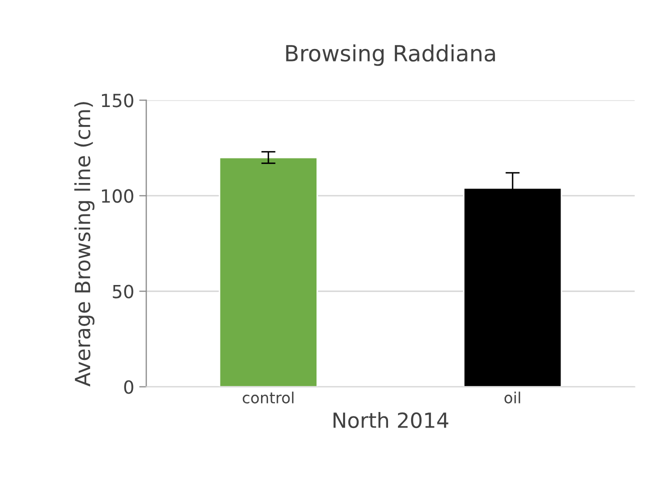  Describe the element at coordinates (512, 398) in the screenshot. I see `x-tick-label: oil` at that location.